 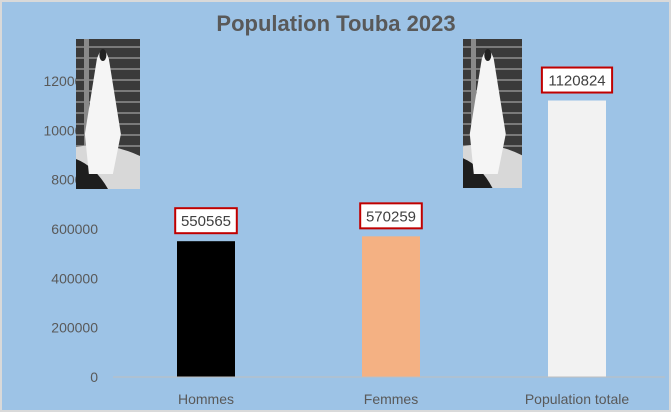 I want to click on data-label: 1120824, so click(x=576, y=81).